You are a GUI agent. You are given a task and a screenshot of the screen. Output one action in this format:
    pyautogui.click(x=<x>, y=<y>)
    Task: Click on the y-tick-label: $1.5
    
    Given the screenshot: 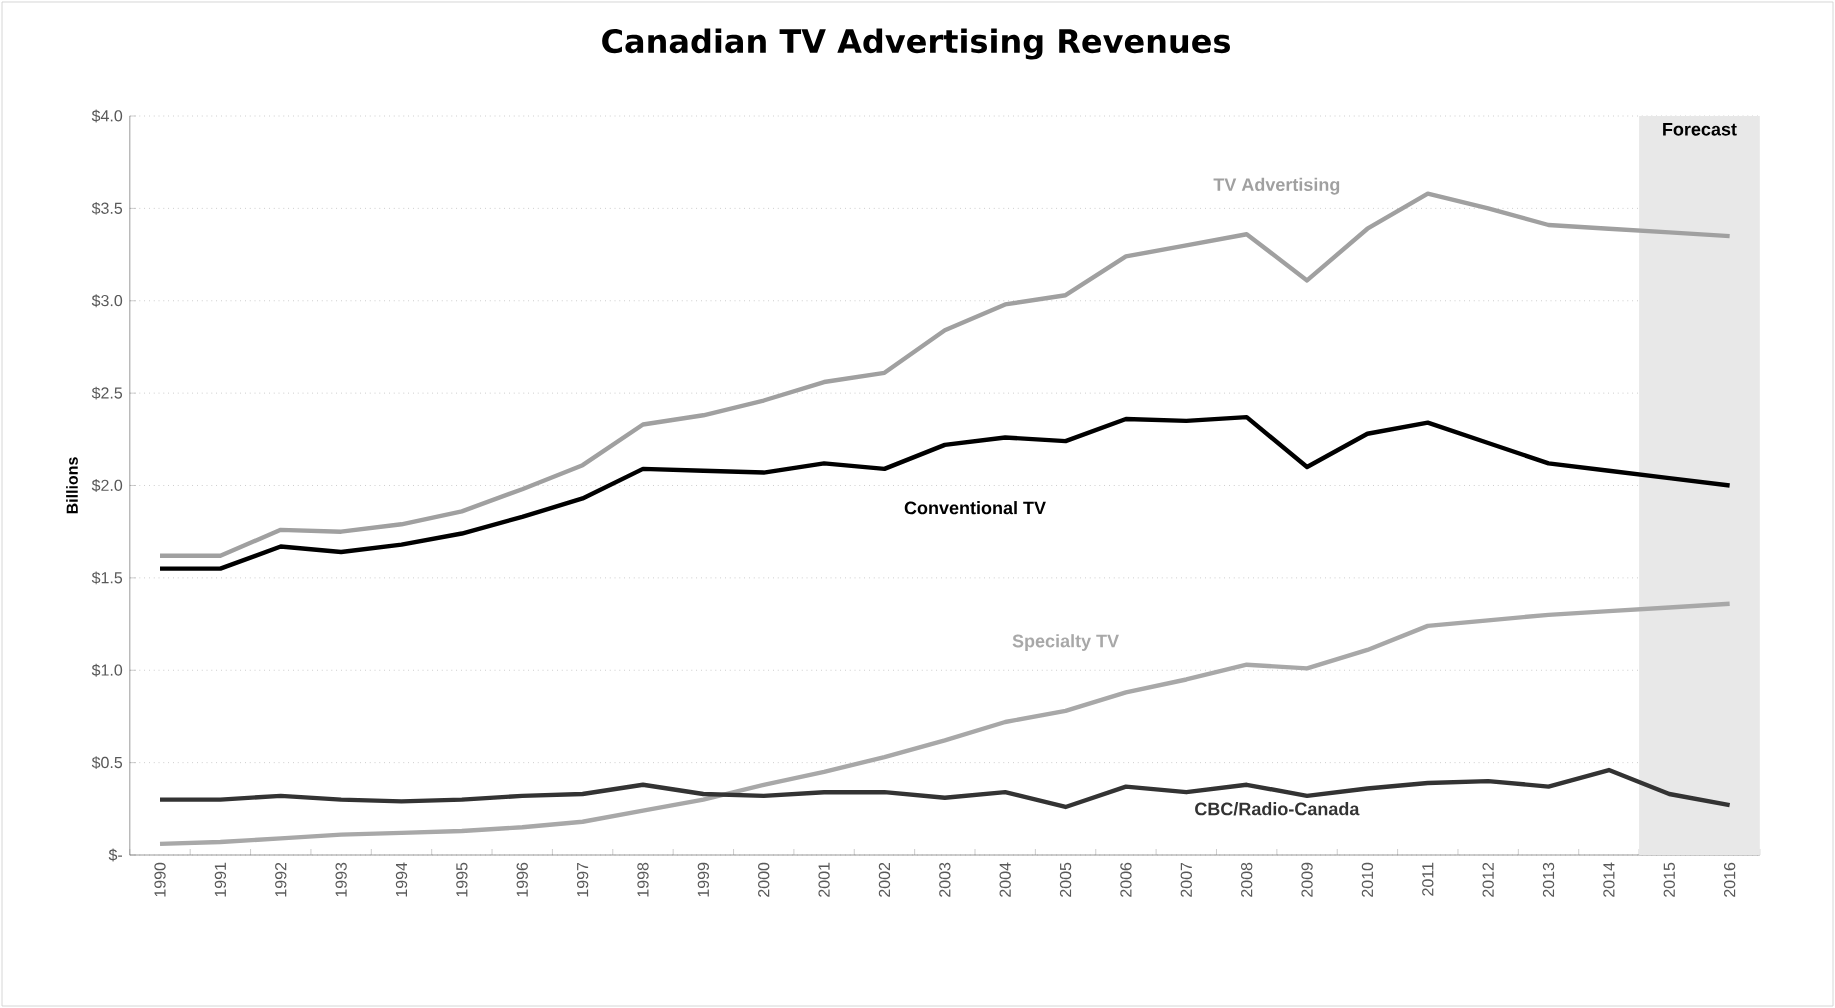 What is the action you would take?
    pyautogui.click(x=107, y=578)
    